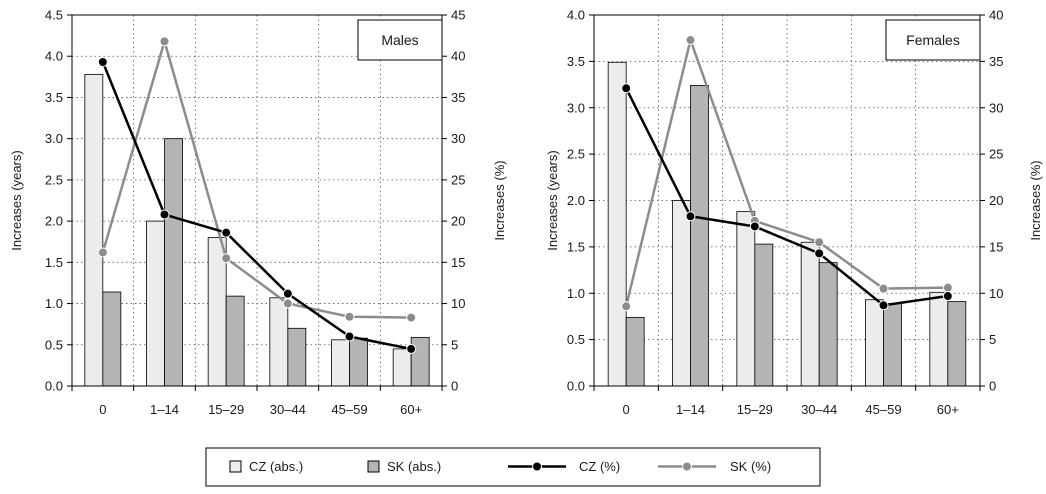 The width and height of the screenshot is (1046, 494). Describe the element at coordinates (458, 15) in the screenshot. I see `y-tick-label-right: 45` at that location.